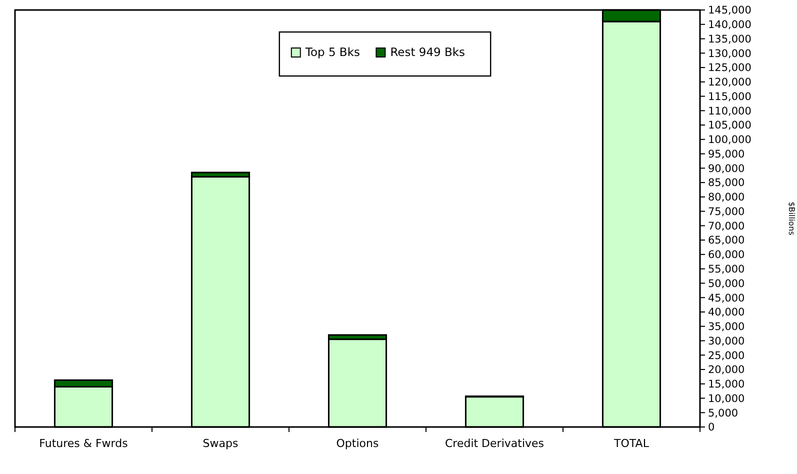 Image resolution: width=797 pixels, height=474 pixels. I want to click on legend-label: Top 5 Bks, so click(332, 52).